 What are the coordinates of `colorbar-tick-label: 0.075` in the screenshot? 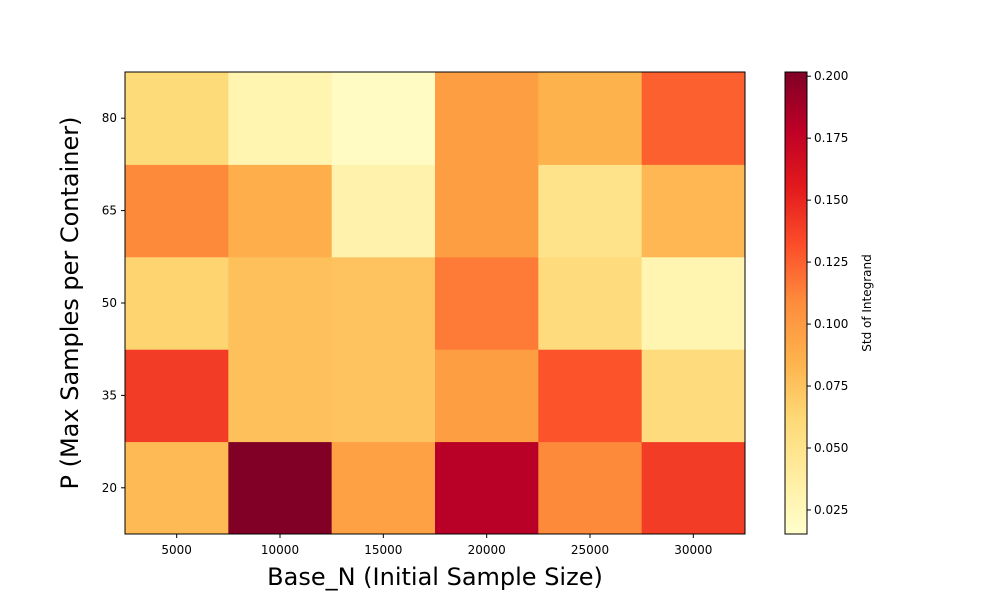 It's located at (831, 386).